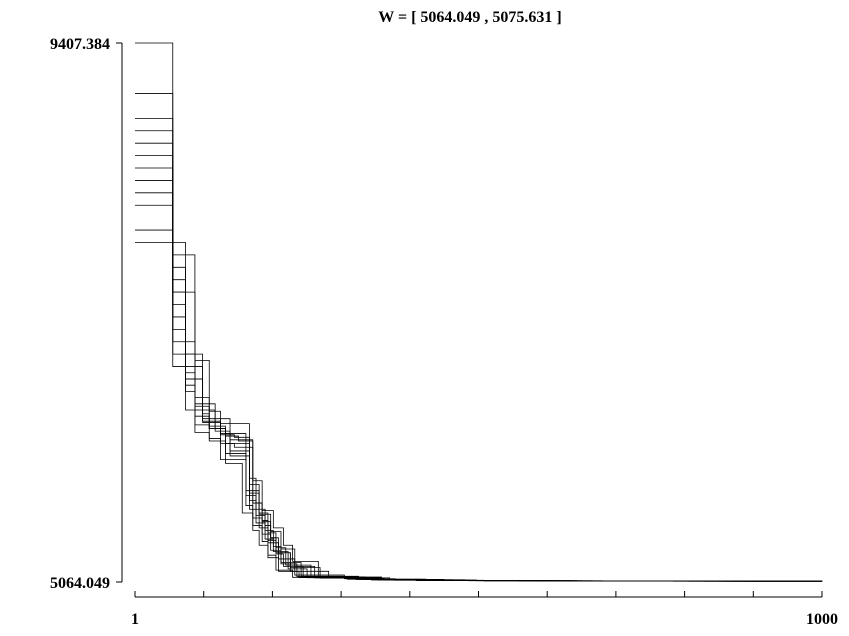 This screenshot has height=636, width=849. Describe the element at coordinates (822, 619) in the screenshot. I see `x-tick-label-max: 1000` at that location.